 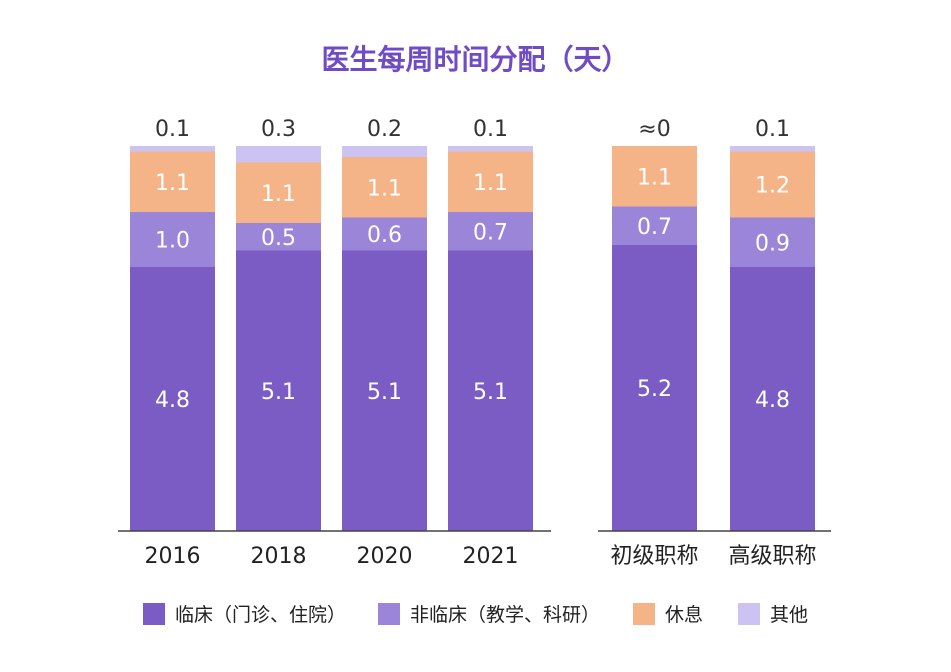 What do you see at coordinates (654, 556) in the screenshot?
I see `x-tick-label-4: 初级职称` at bounding box center [654, 556].